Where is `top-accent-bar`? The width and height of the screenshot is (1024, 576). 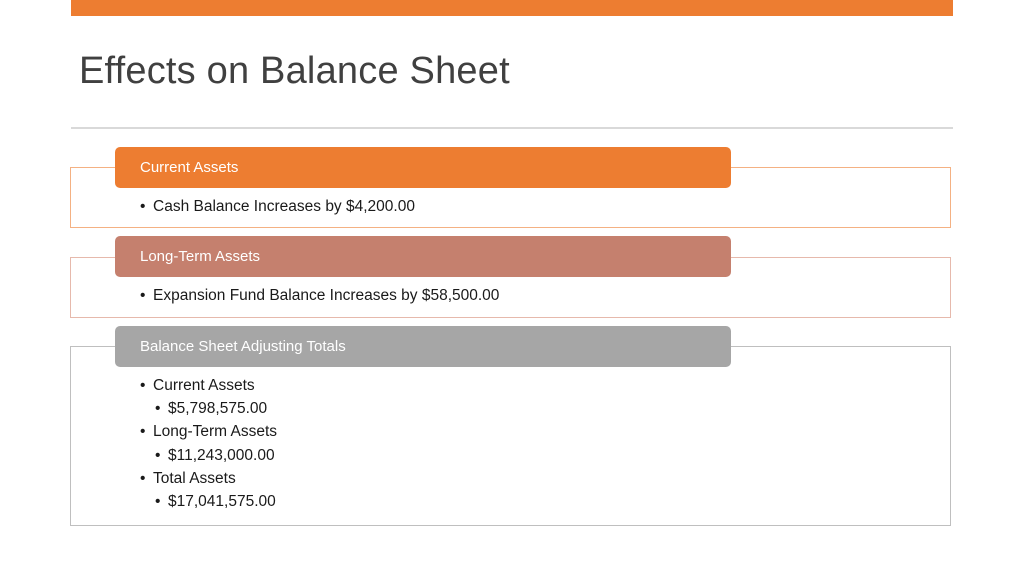
top-accent-bar is located at coordinates (512, 8).